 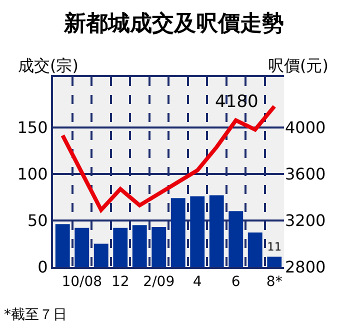 I want to click on y-tick-label: 50, so click(x=37, y=220).